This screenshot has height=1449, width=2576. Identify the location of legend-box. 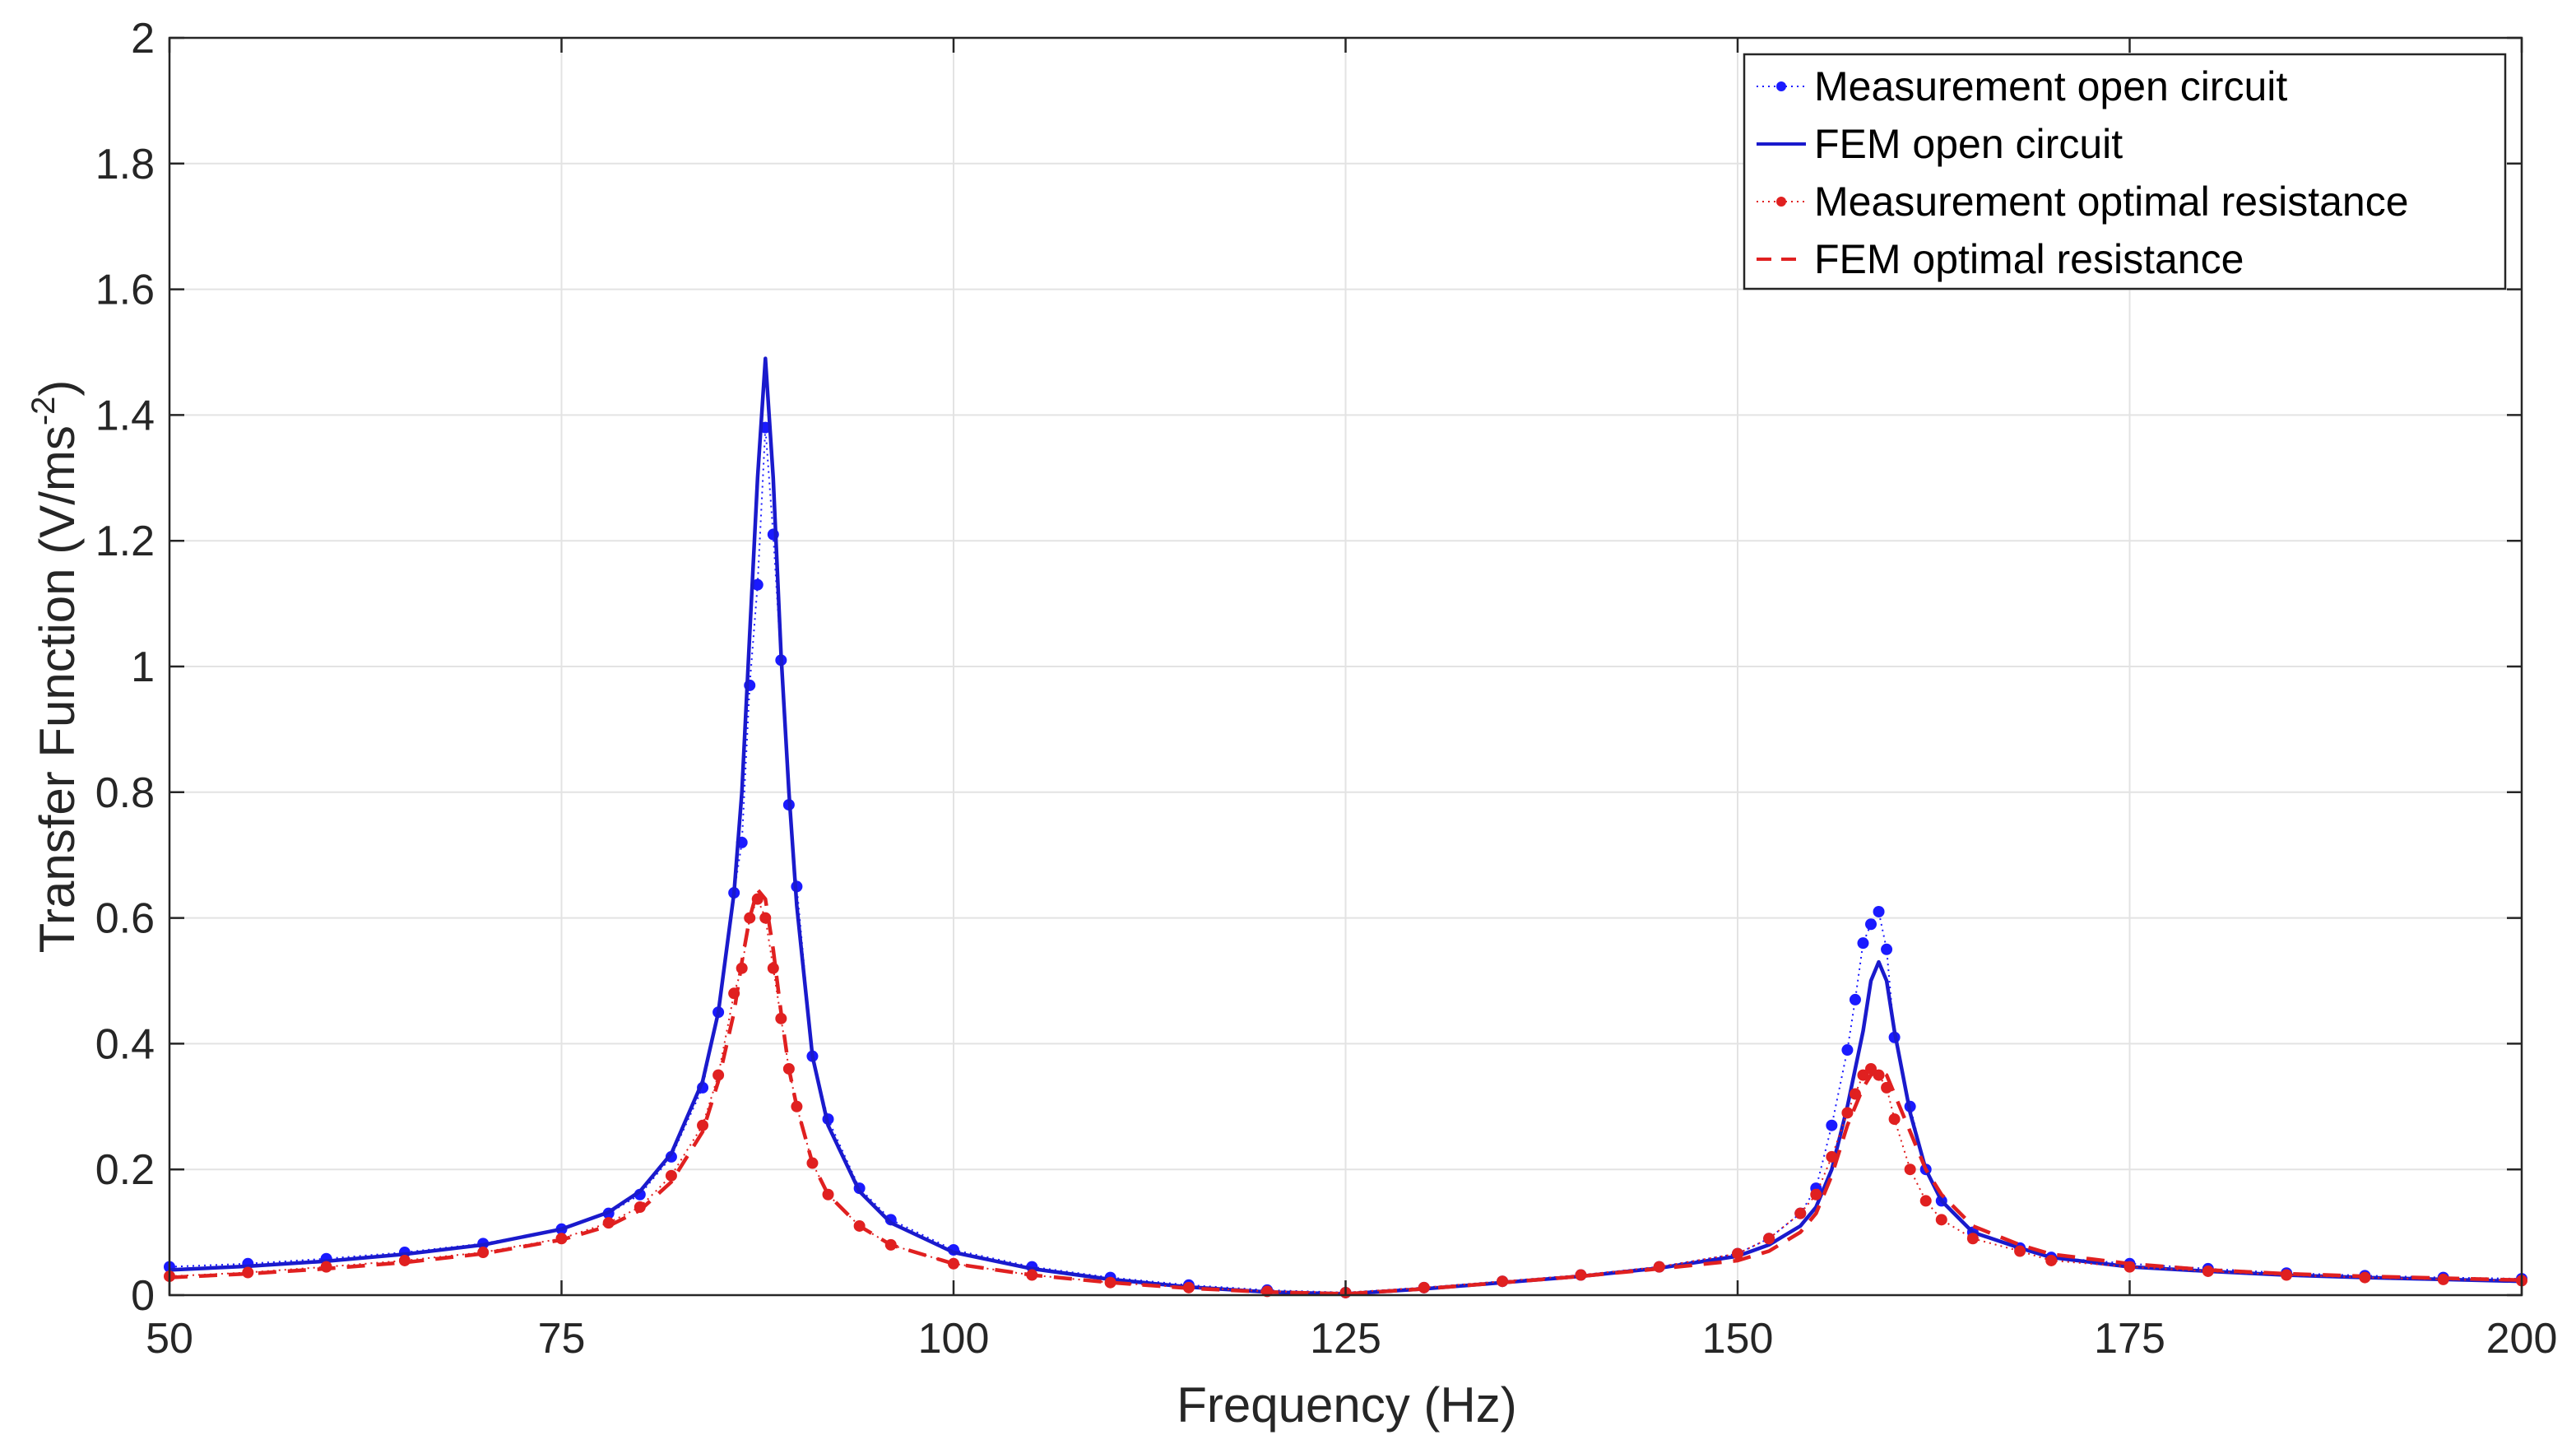
(2125, 171).